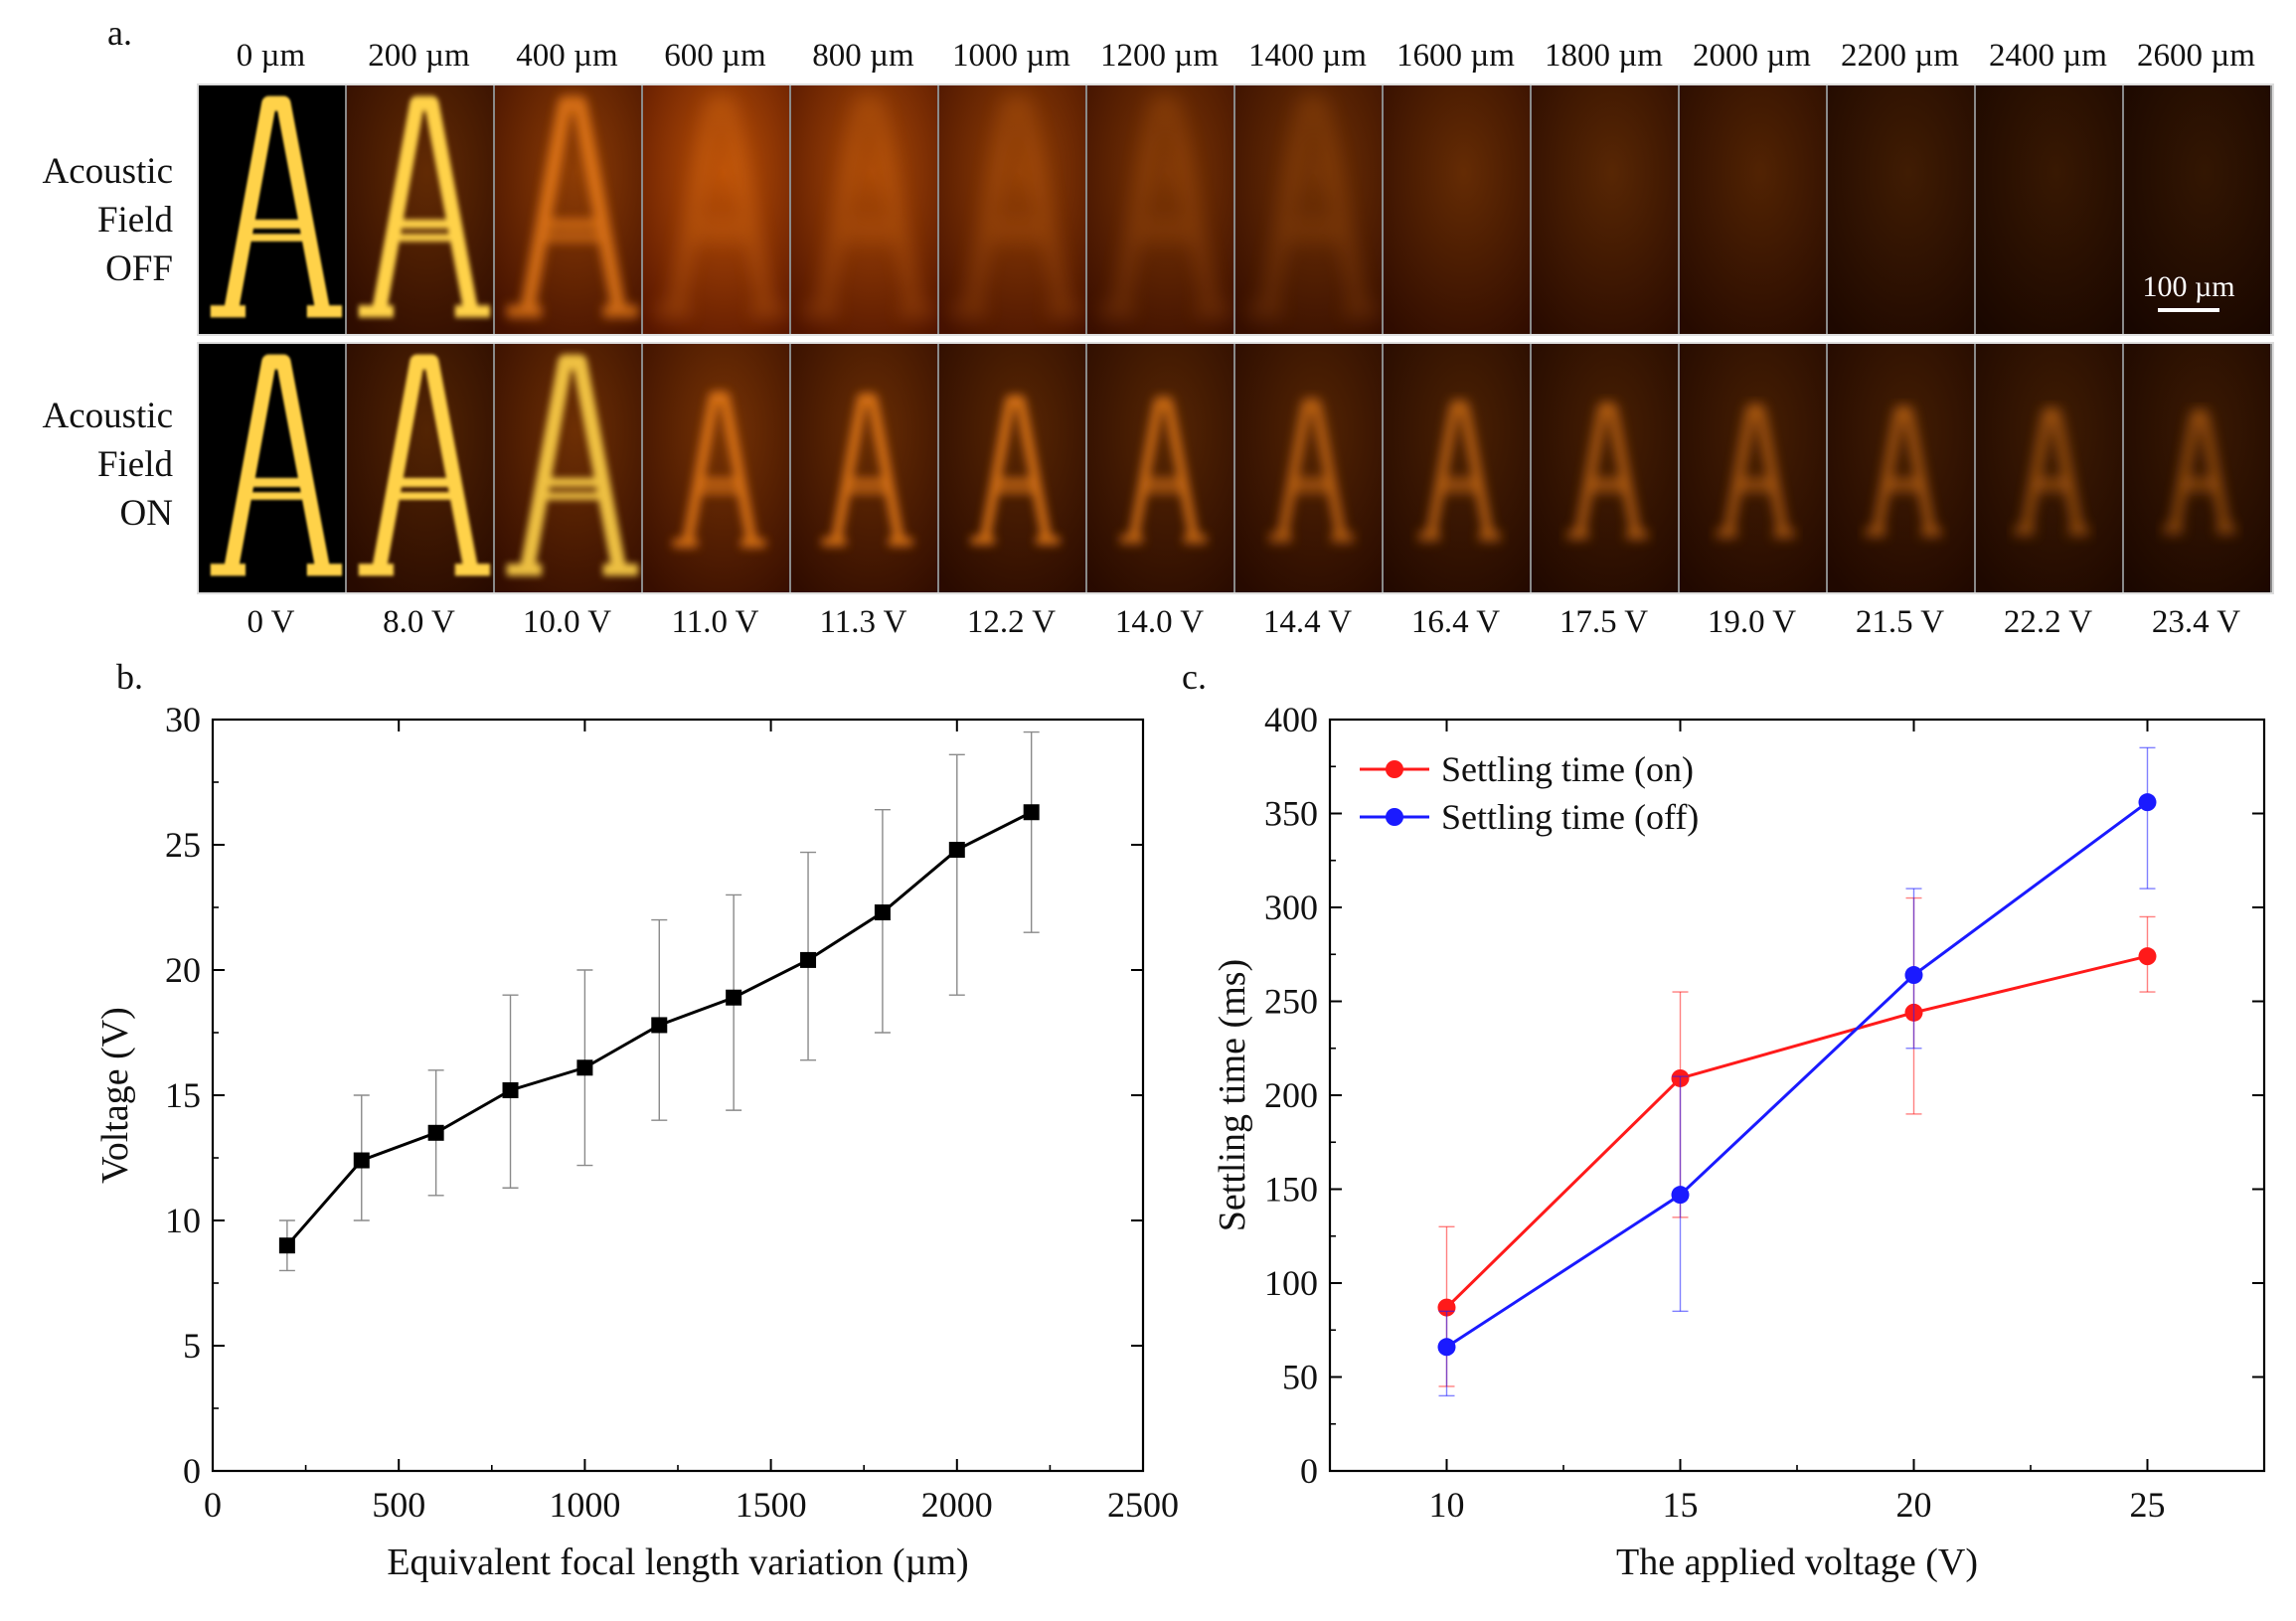 The image size is (2296, 1621). What do you see at coordinates (1307, 56) in the screenshot?
I see `distance-label: 1400 µm` at bounding box center [1307, 56].